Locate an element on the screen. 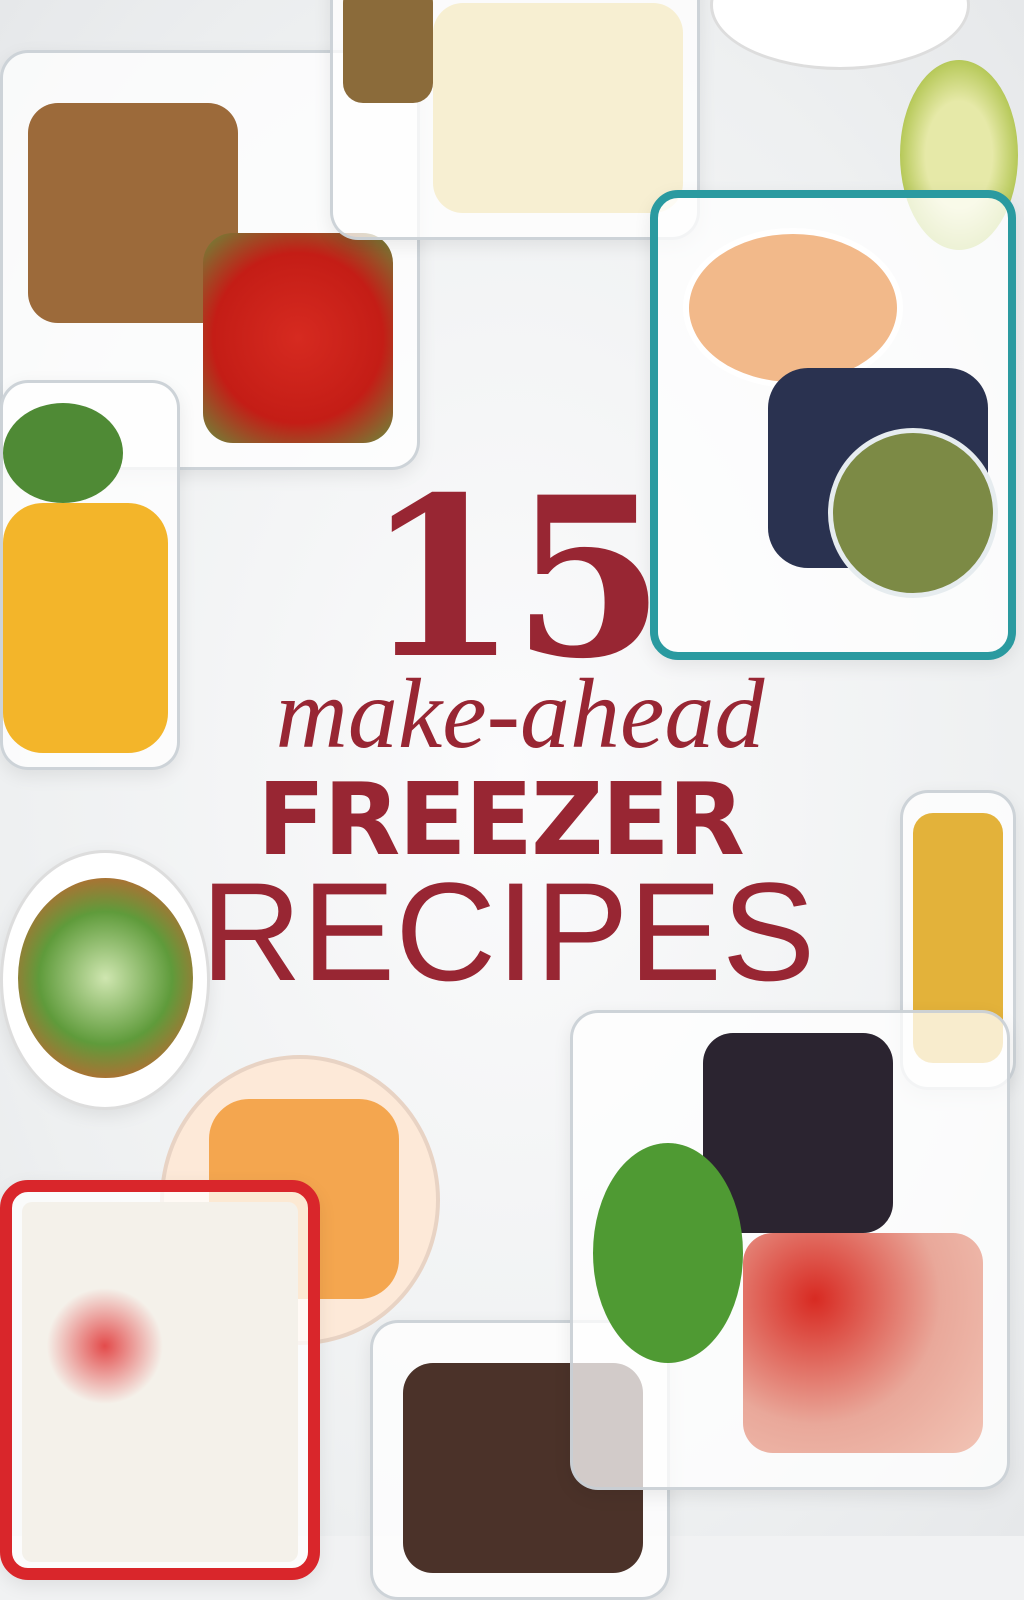 This screenshot has width=1024, height=1600. title-subtitle: make-ahead is located at coordinates (520, 713).